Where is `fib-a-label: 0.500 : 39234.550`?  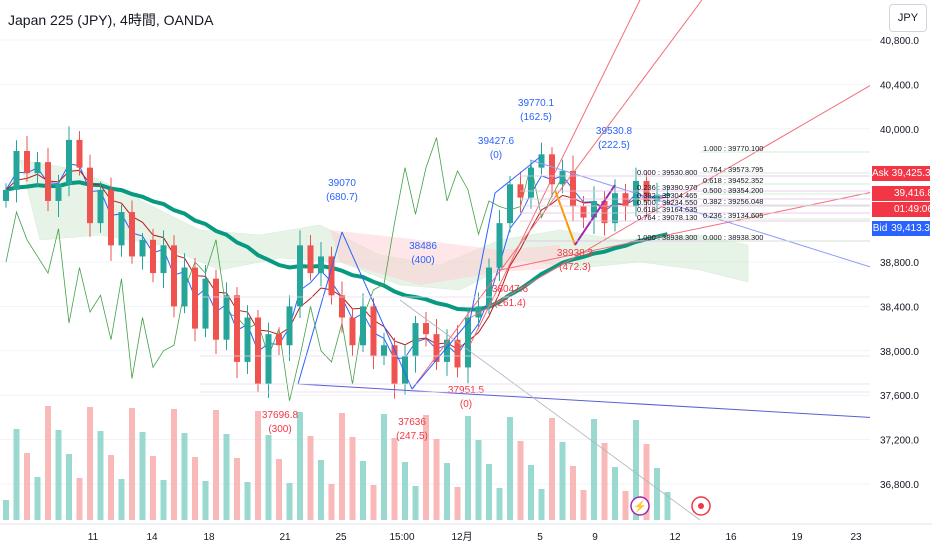 fib-a-label: 0.500 : 39234.550 is located at coordinates (667, 202).